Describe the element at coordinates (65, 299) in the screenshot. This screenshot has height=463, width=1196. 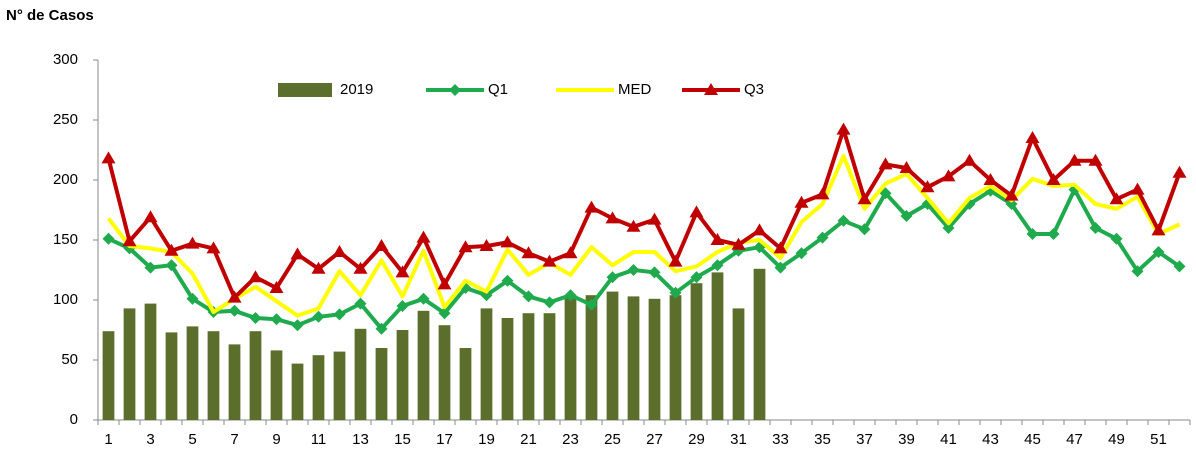
I see `y-tick-label: 100` at that location.